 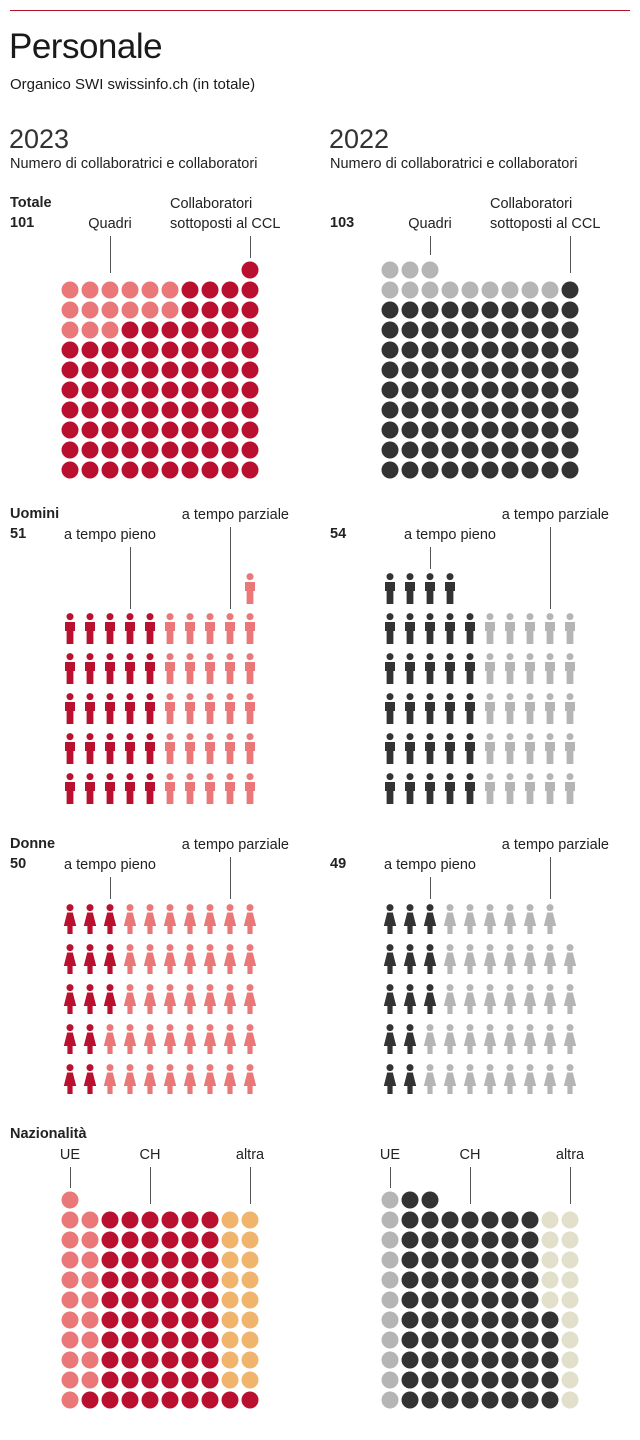 What do you see at coordinates (160, 688) in the screenshot?
I see `waffle-uomini-2023` at bounding box center [160, 688].